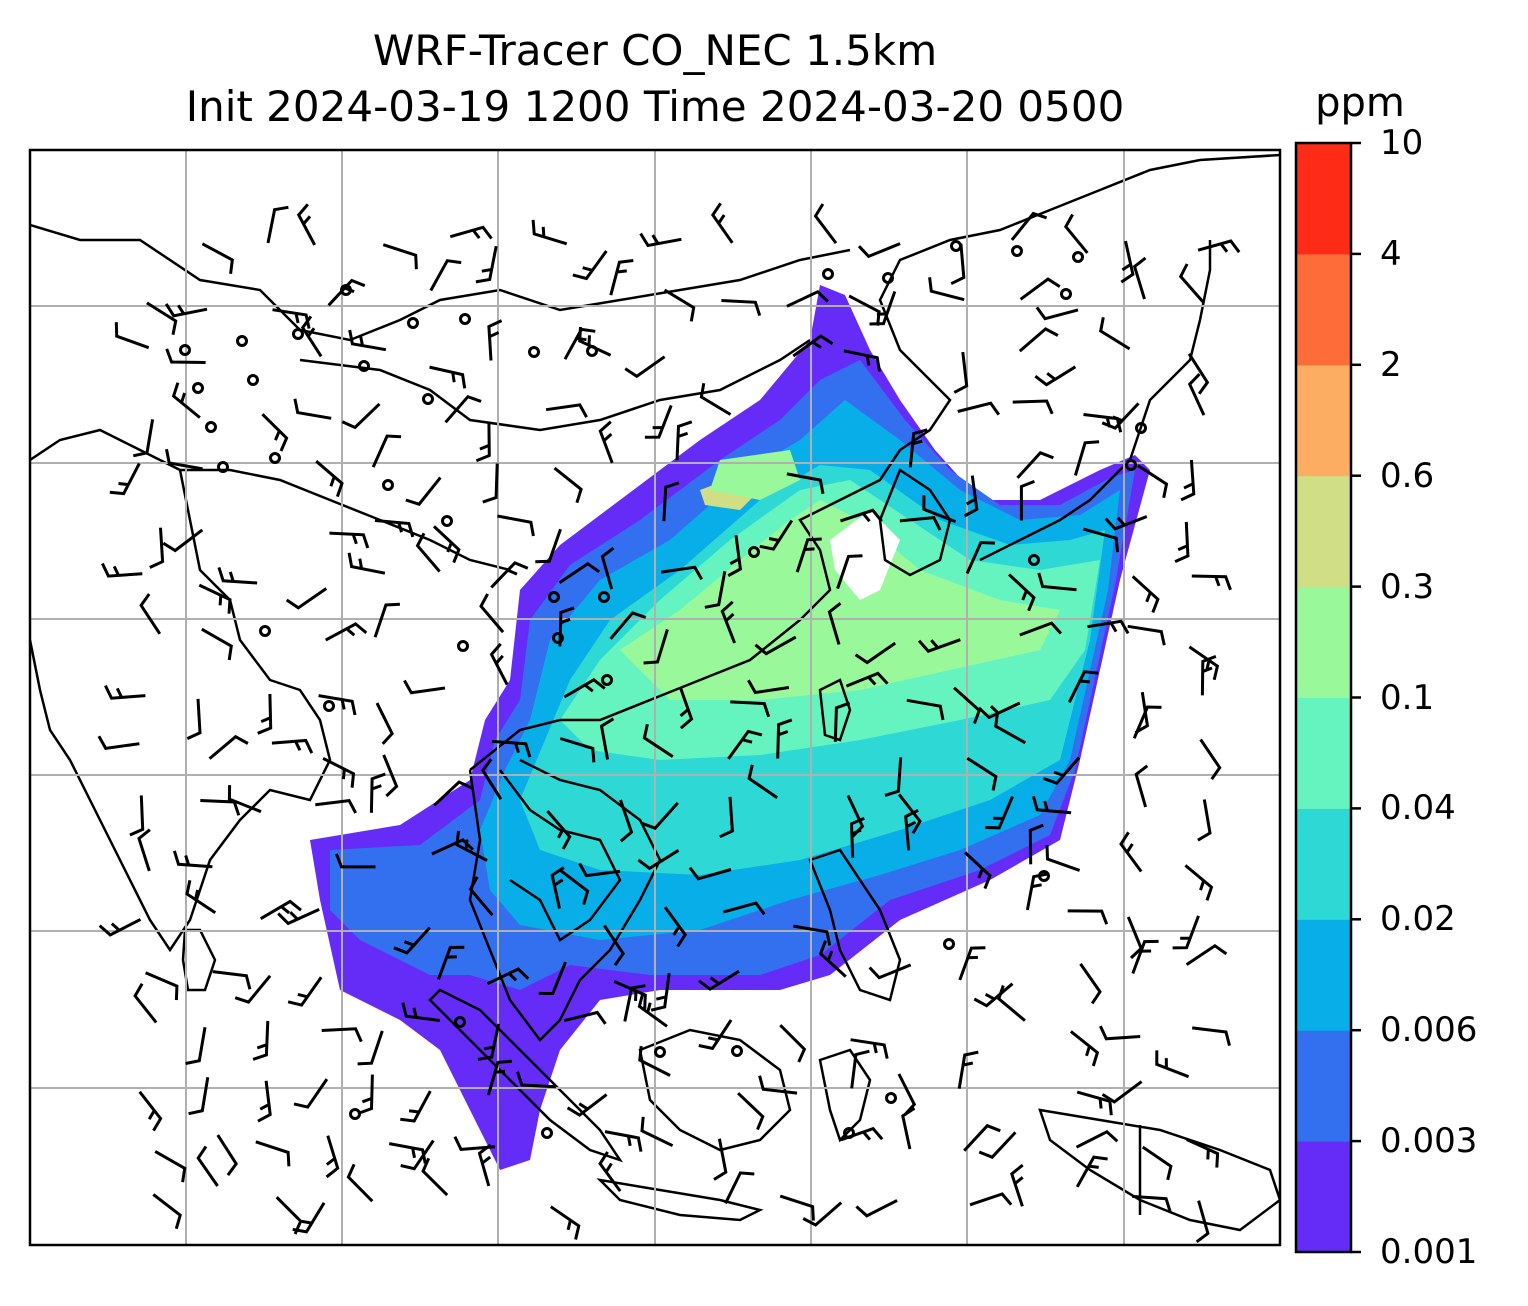 This screenshot has height=1306, width=1528. What do you see at coordinates (1323, 199) in the screenshot?
I see `colorbar-segment` at bounding box center [1323, 199].